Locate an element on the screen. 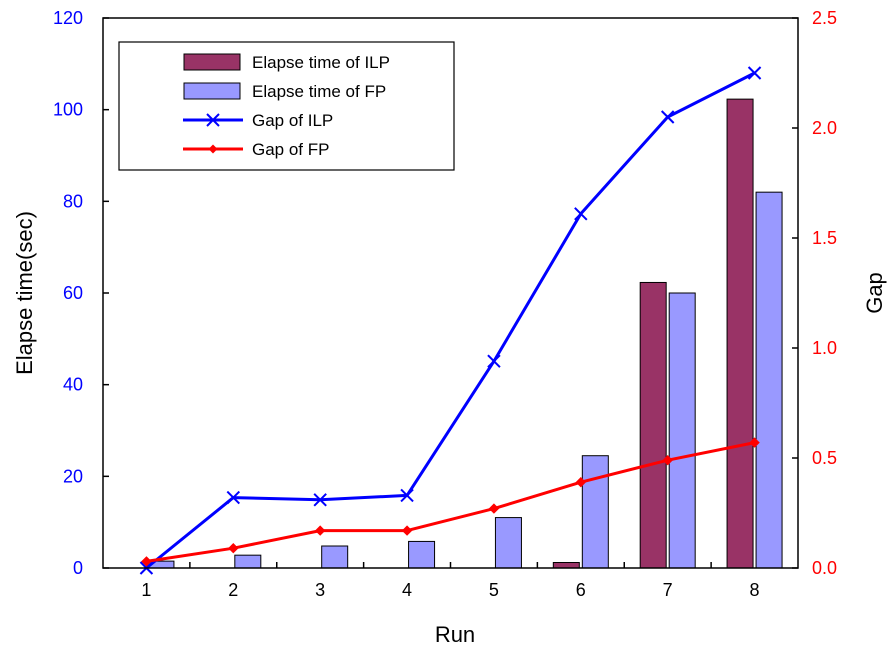 This screenshot has height=649, width=893. x-tick-label: 5 is located at coordinates (494, 590).